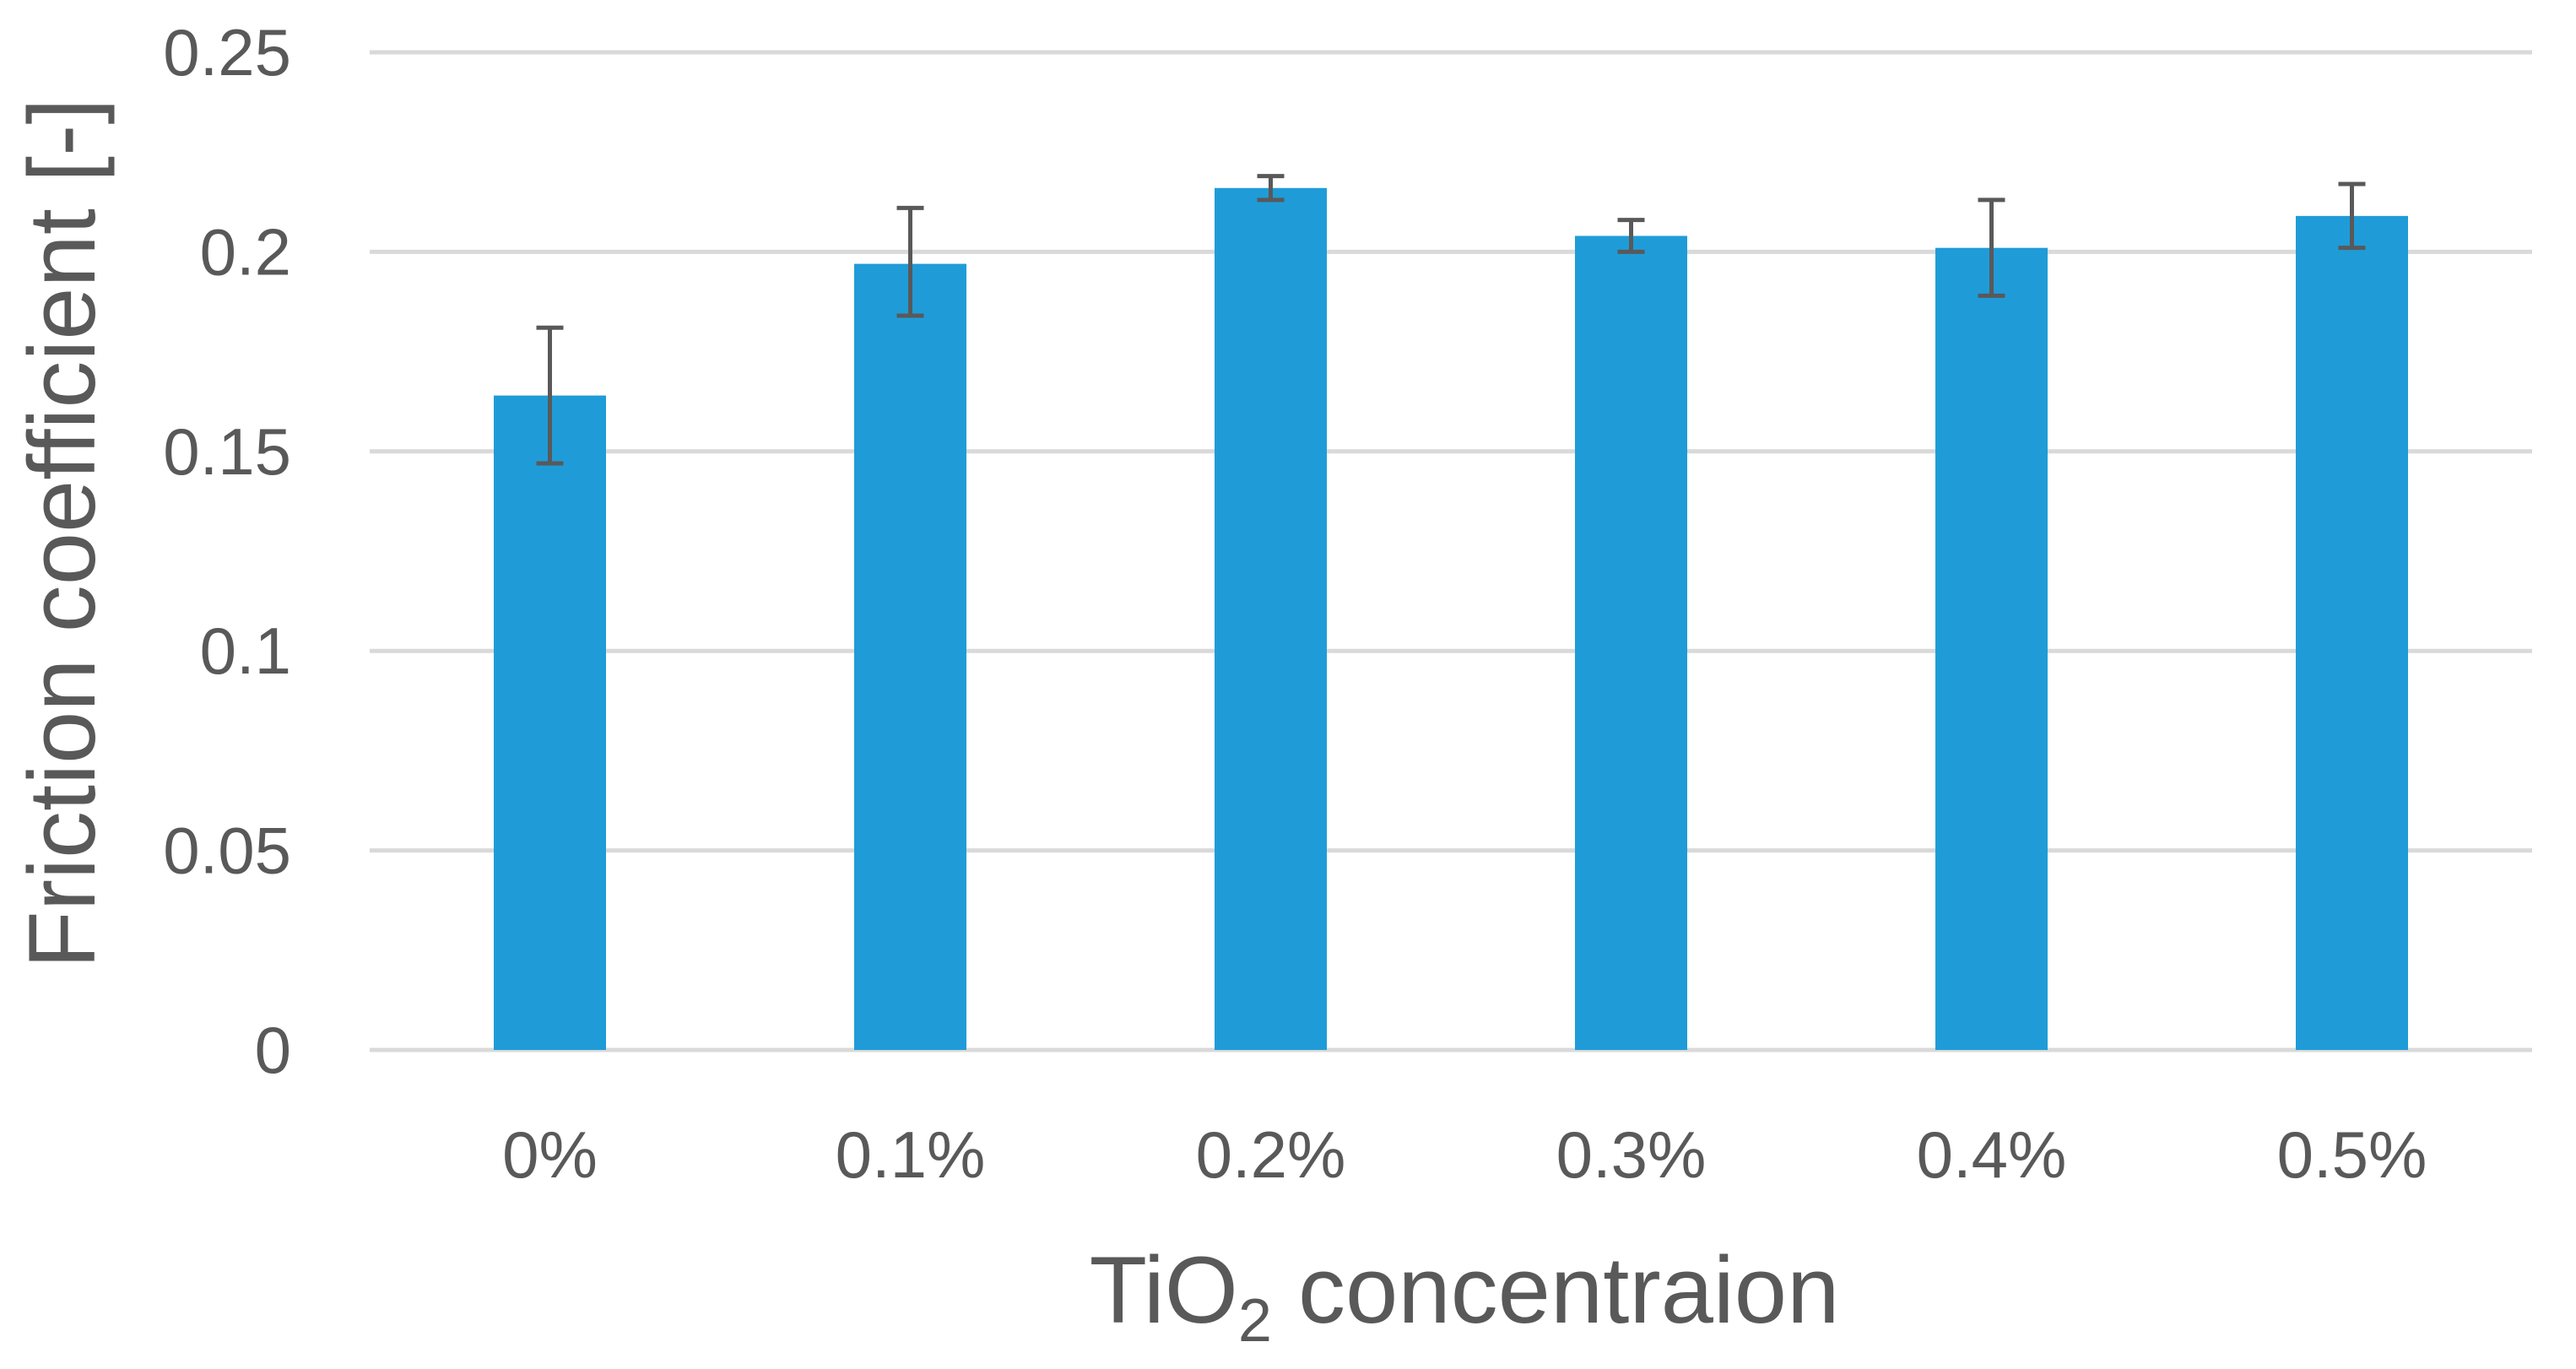 This screenshot has width=2576, height=1369. I want to click on x-axis-title-rest: concentraion, so click(1555, 1290).